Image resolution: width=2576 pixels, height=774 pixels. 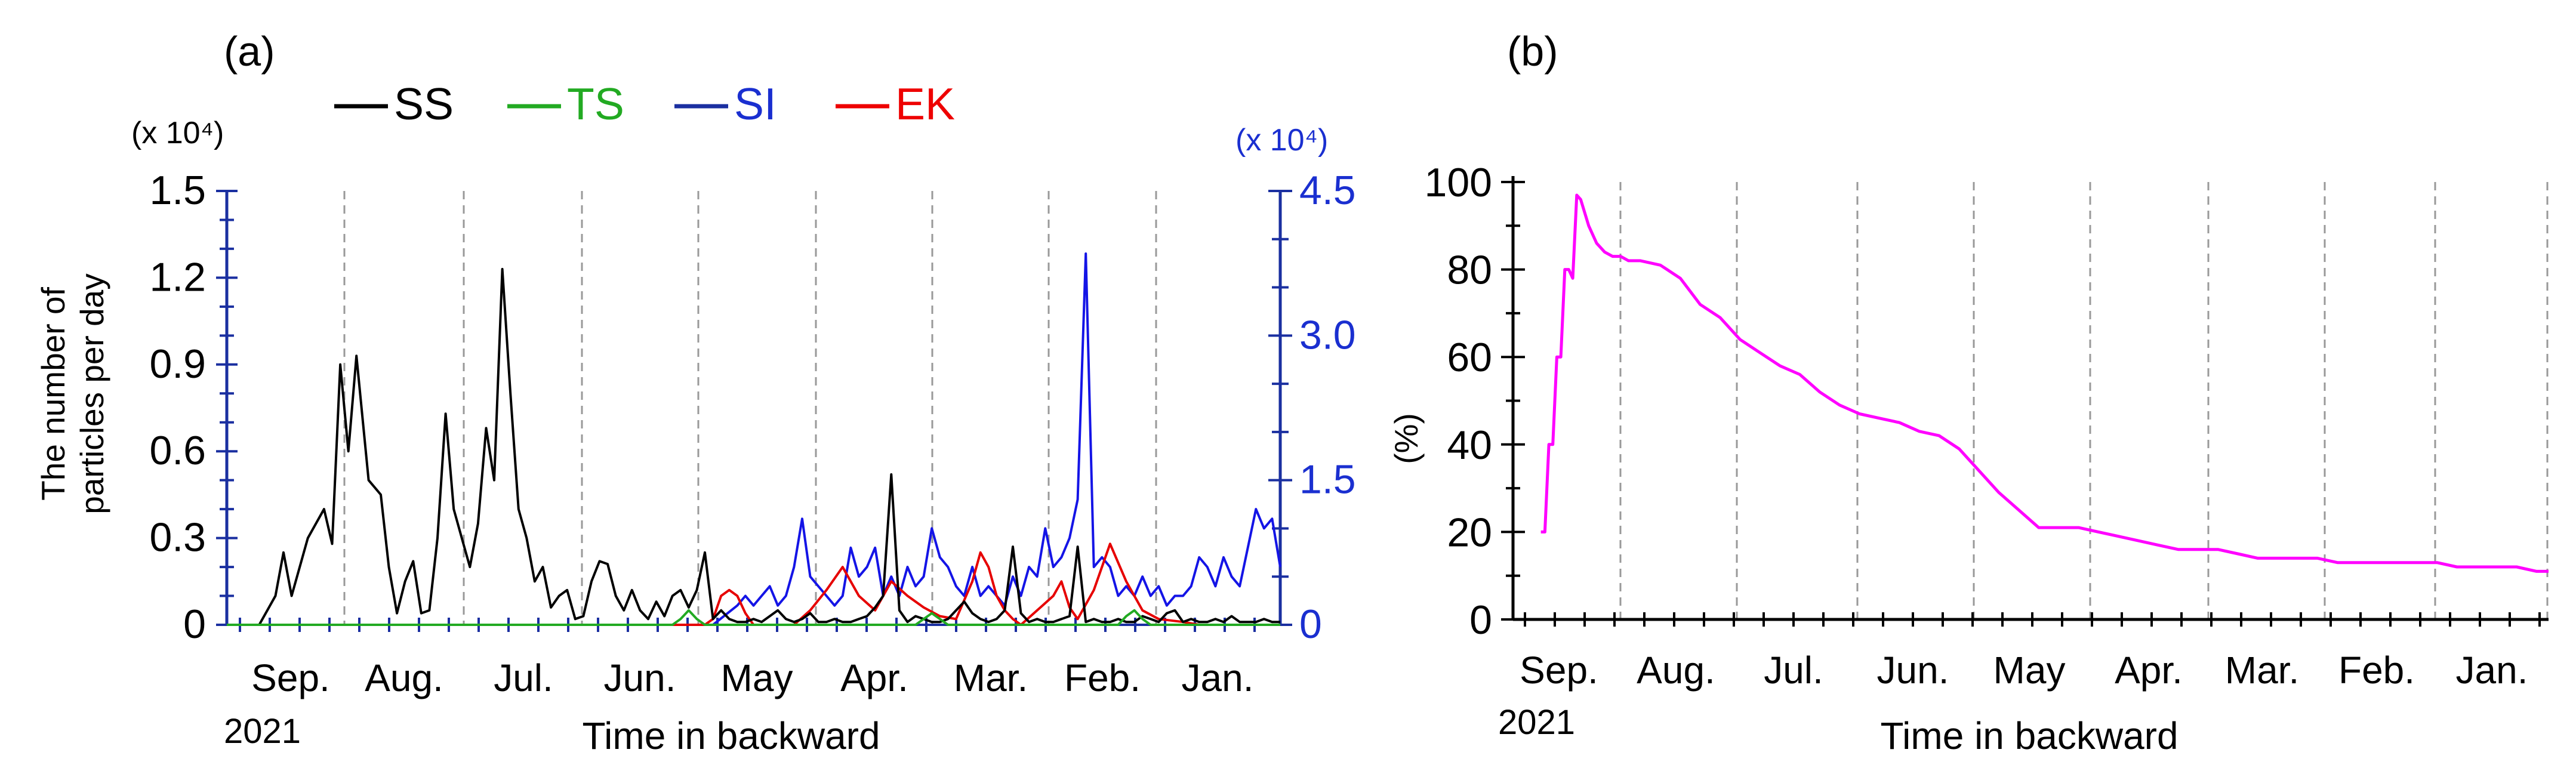 What do you see at coordinates (177, 133) in the screenshot?
I see `left-axis-scale: (x 10⁴)` at bounding box center [177, 133].